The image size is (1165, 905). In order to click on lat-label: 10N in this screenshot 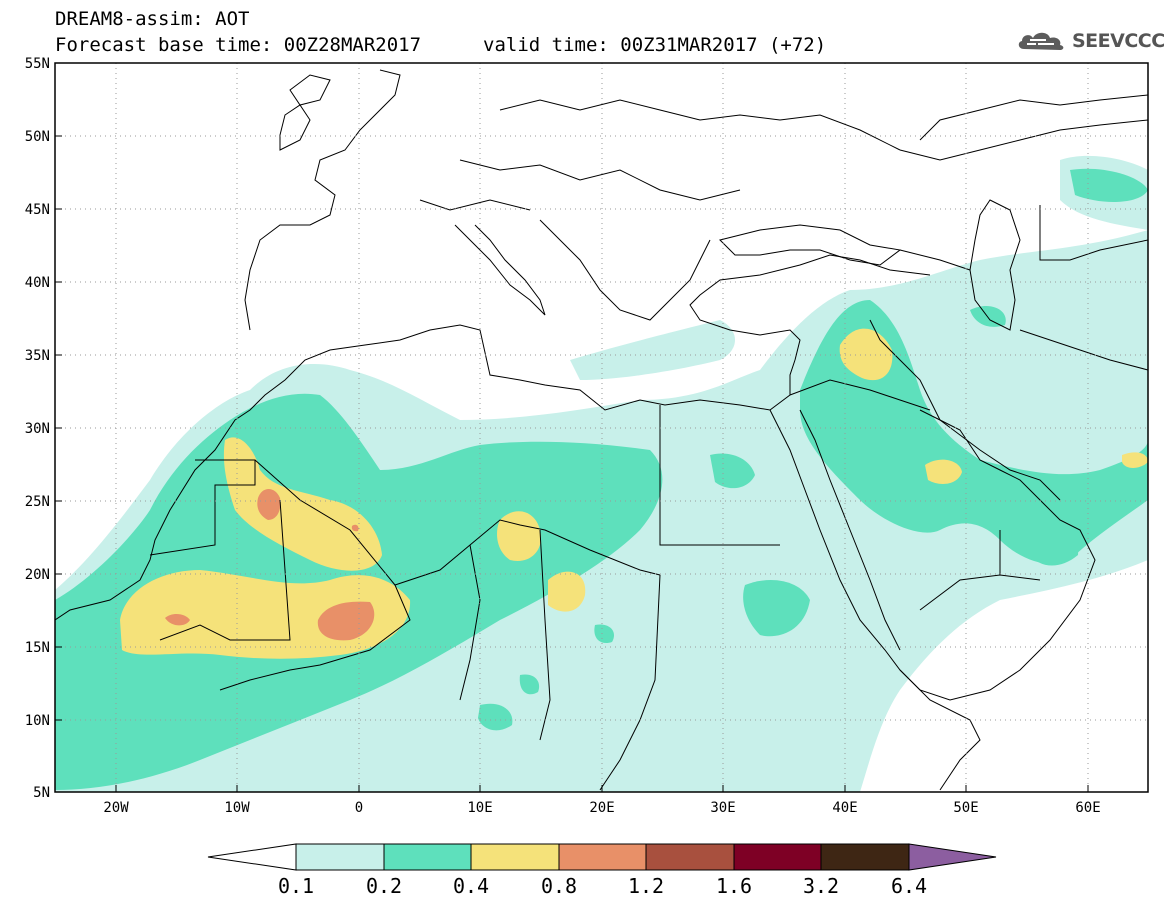, I will do `click(37, 721)`.